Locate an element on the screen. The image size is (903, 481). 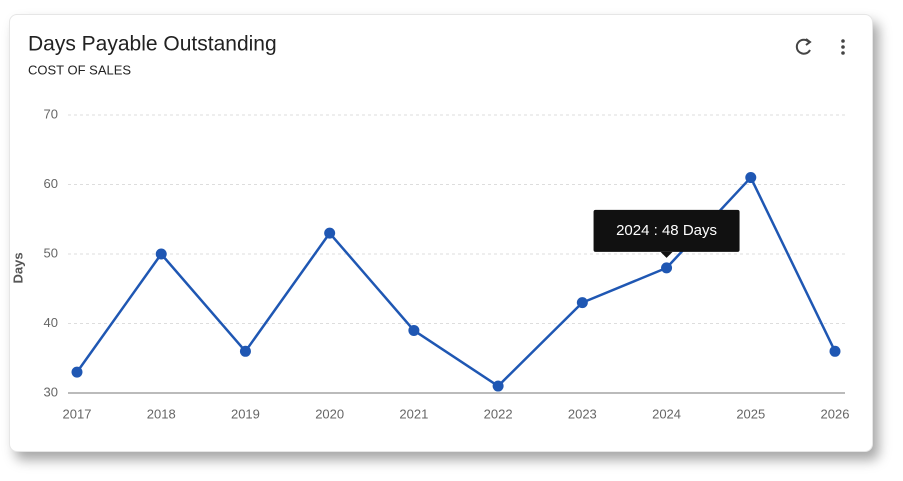
x-tick-label: 2025 is located at coordinates (750, 413).